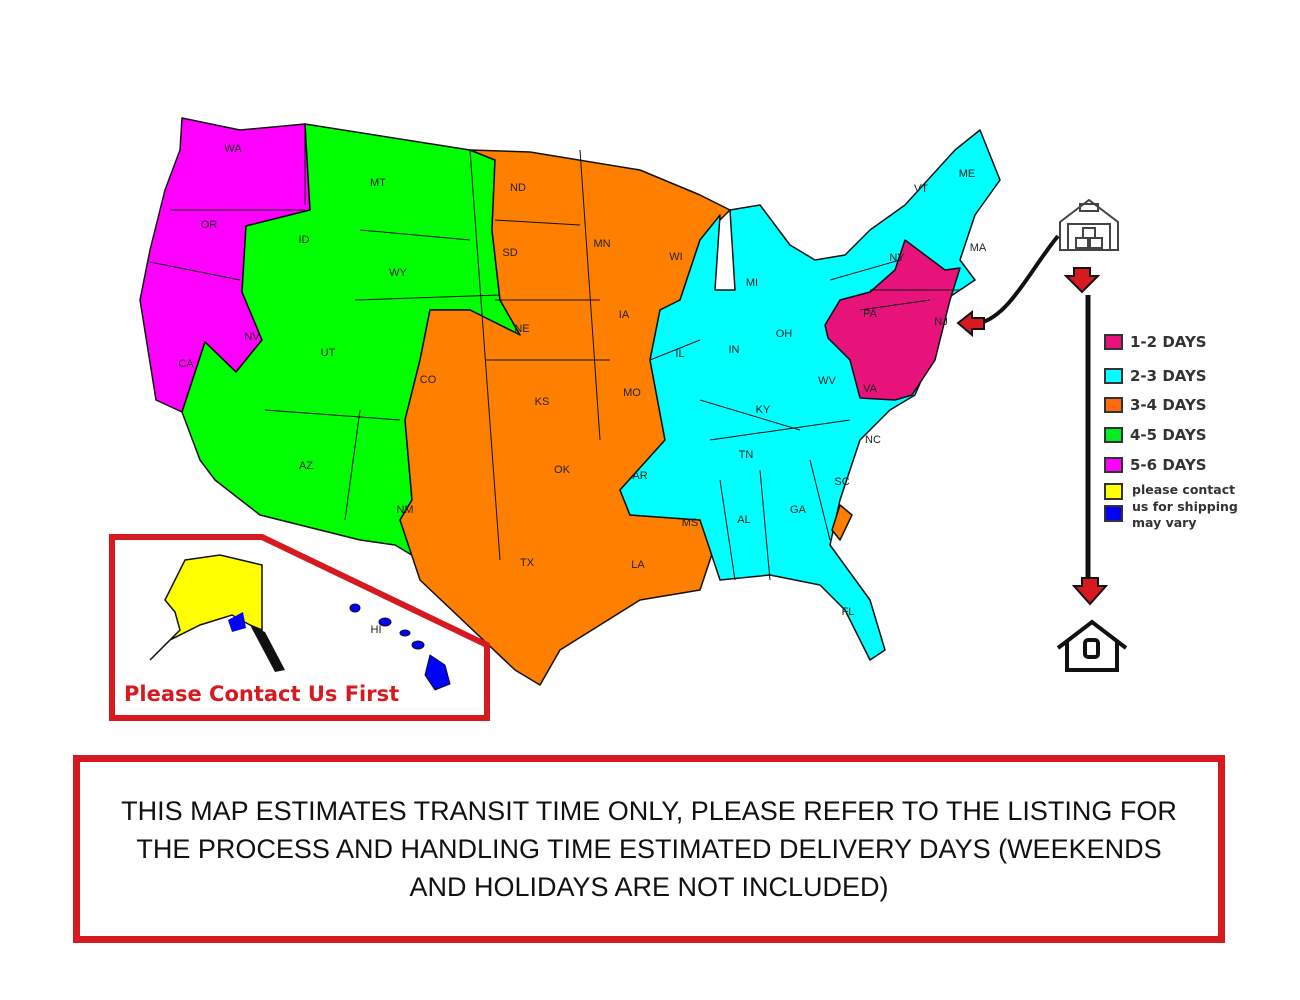 This screenshot has height=1000, width=1300. I want to click on state-label-al: AL, so click(743, 520).